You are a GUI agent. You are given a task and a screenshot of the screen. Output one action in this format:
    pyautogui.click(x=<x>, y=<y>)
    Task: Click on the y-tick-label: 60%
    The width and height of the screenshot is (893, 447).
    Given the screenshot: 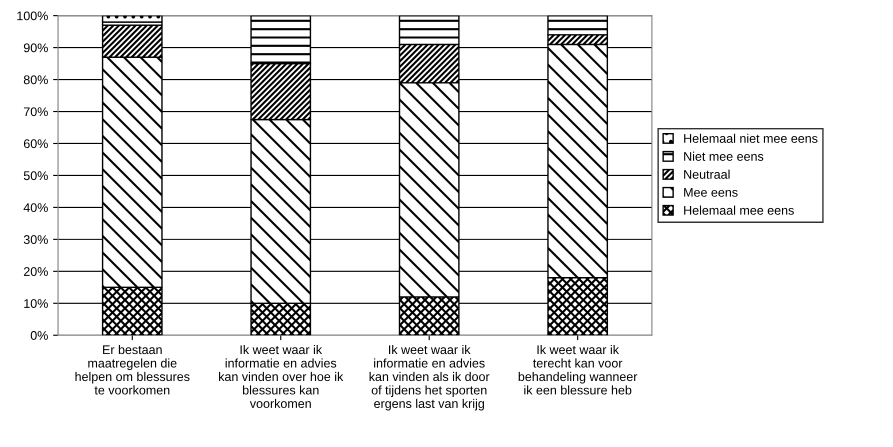 What is the action you would take?
    pyautogui.click(x=36, y=143)
    